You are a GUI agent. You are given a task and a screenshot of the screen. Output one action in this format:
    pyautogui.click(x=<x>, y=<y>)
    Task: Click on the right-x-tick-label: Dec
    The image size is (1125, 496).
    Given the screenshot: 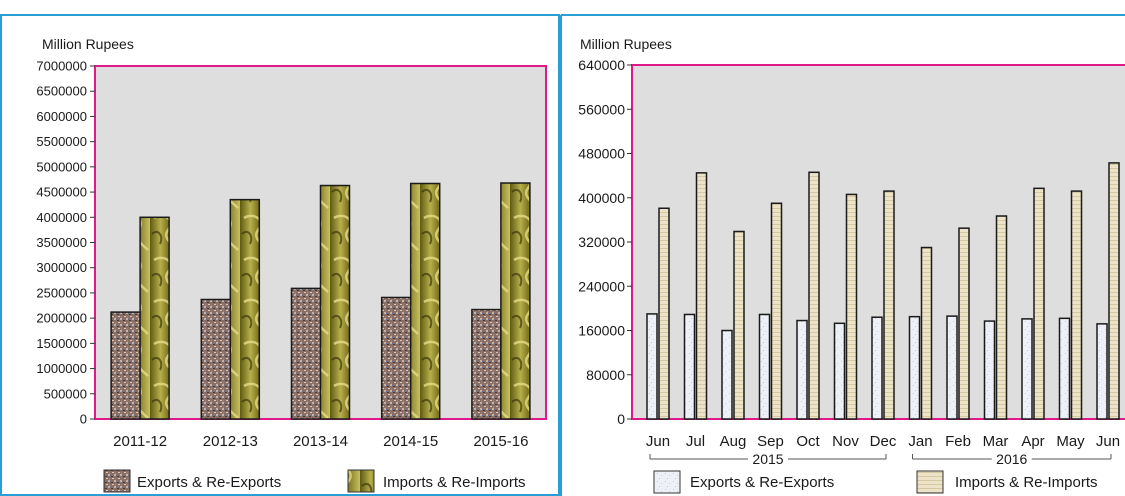 What is the action you would take?
    pyautogui.click(x=883, y=441)
    